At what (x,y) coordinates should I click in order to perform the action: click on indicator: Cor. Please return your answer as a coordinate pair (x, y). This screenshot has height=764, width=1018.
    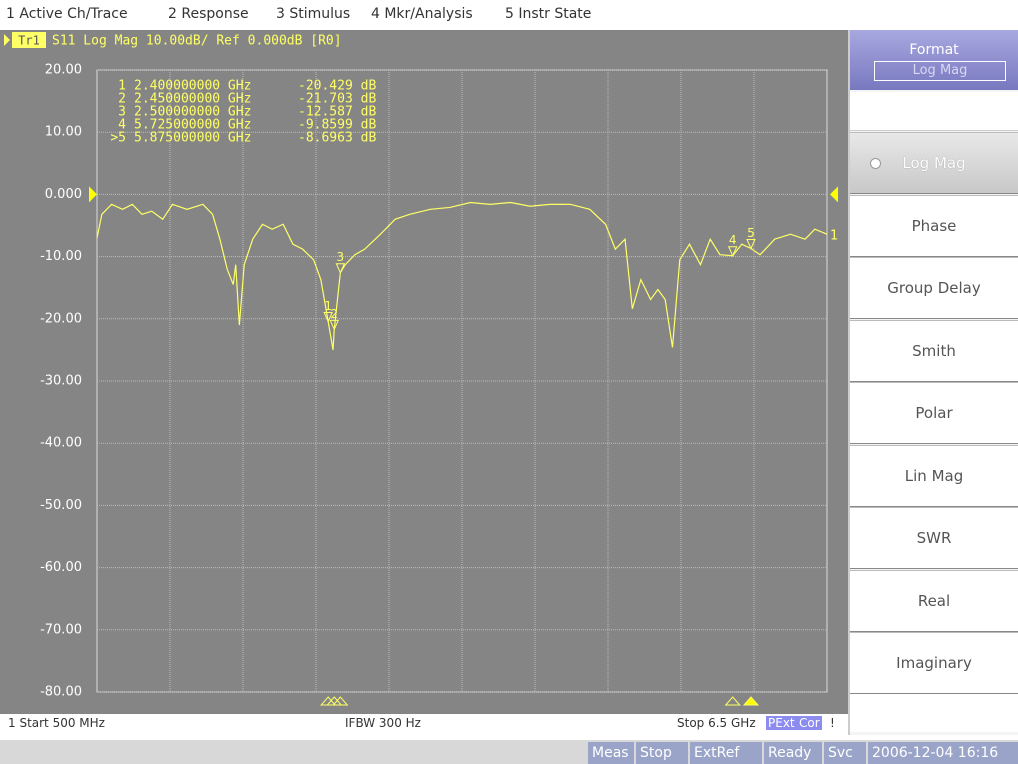
    Looking at the image, I should click on (809, 723).